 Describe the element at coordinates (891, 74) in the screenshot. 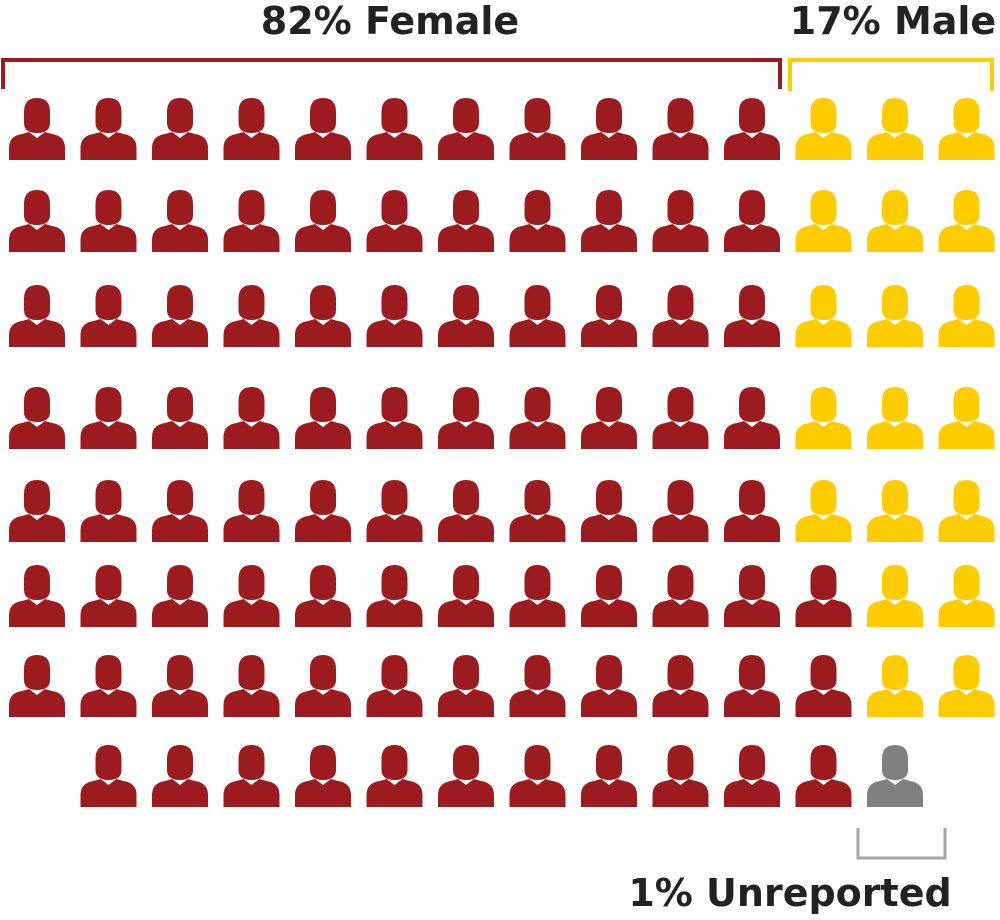

I see `male-bracket` at that location.